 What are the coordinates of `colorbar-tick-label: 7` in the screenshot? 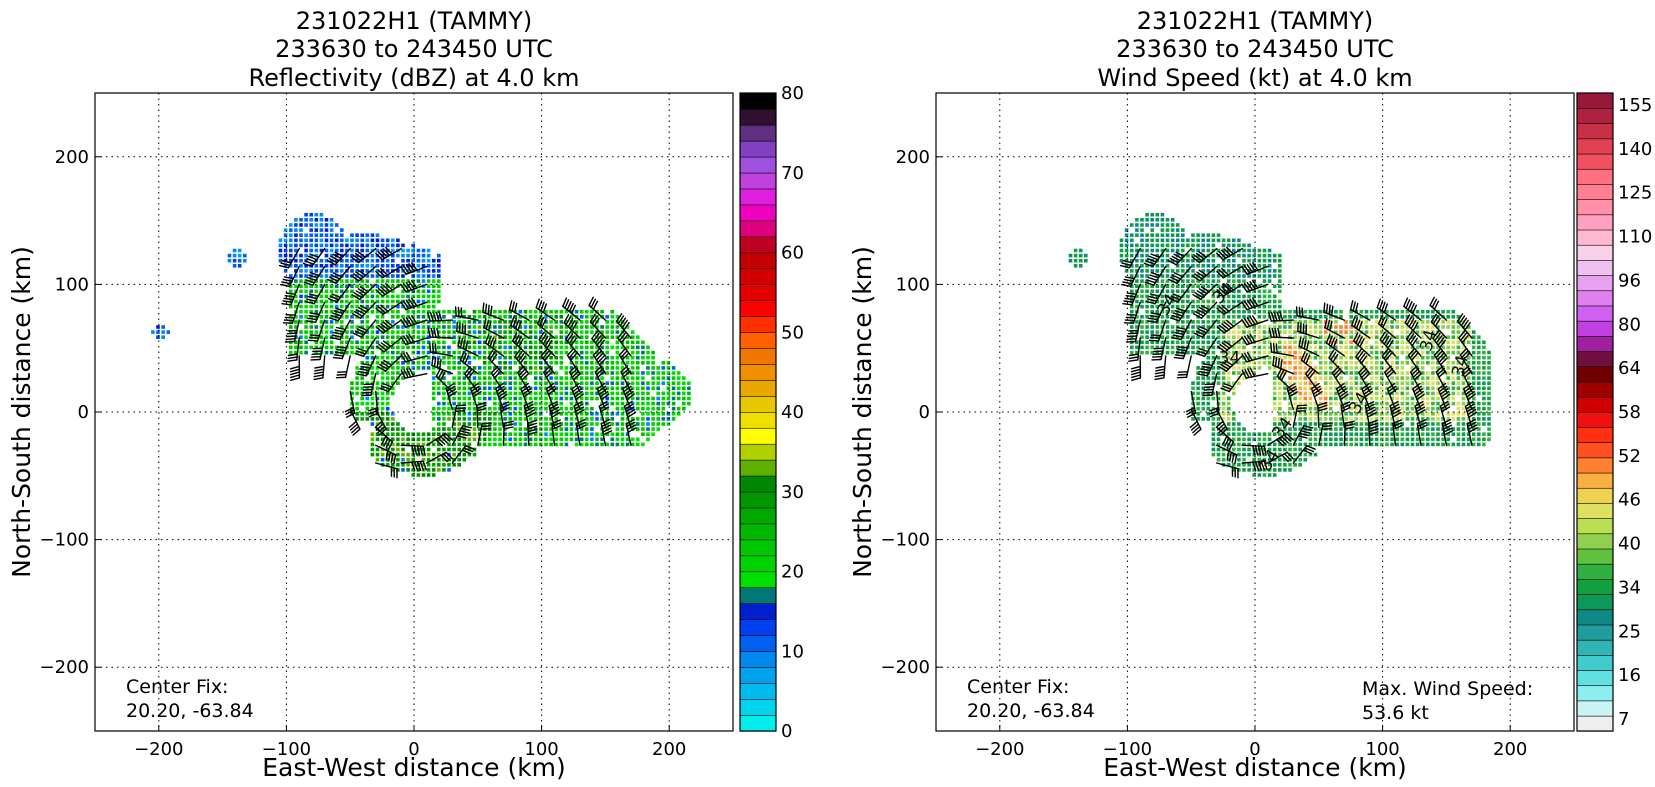 It's located at (1623, 719).